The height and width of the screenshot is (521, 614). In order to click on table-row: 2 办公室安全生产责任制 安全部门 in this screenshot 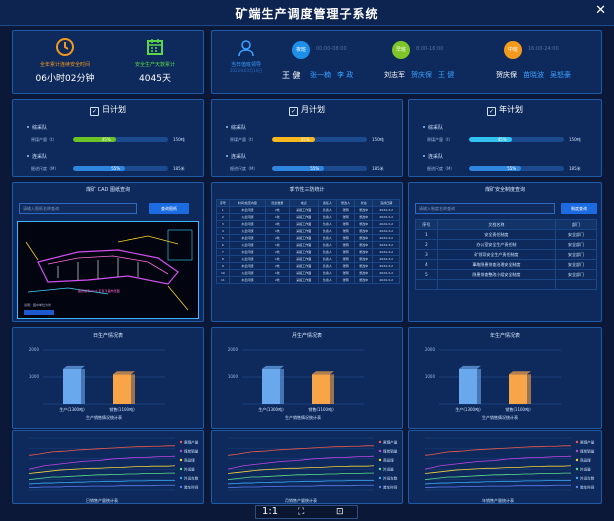, I will do `click(506, 244)`.